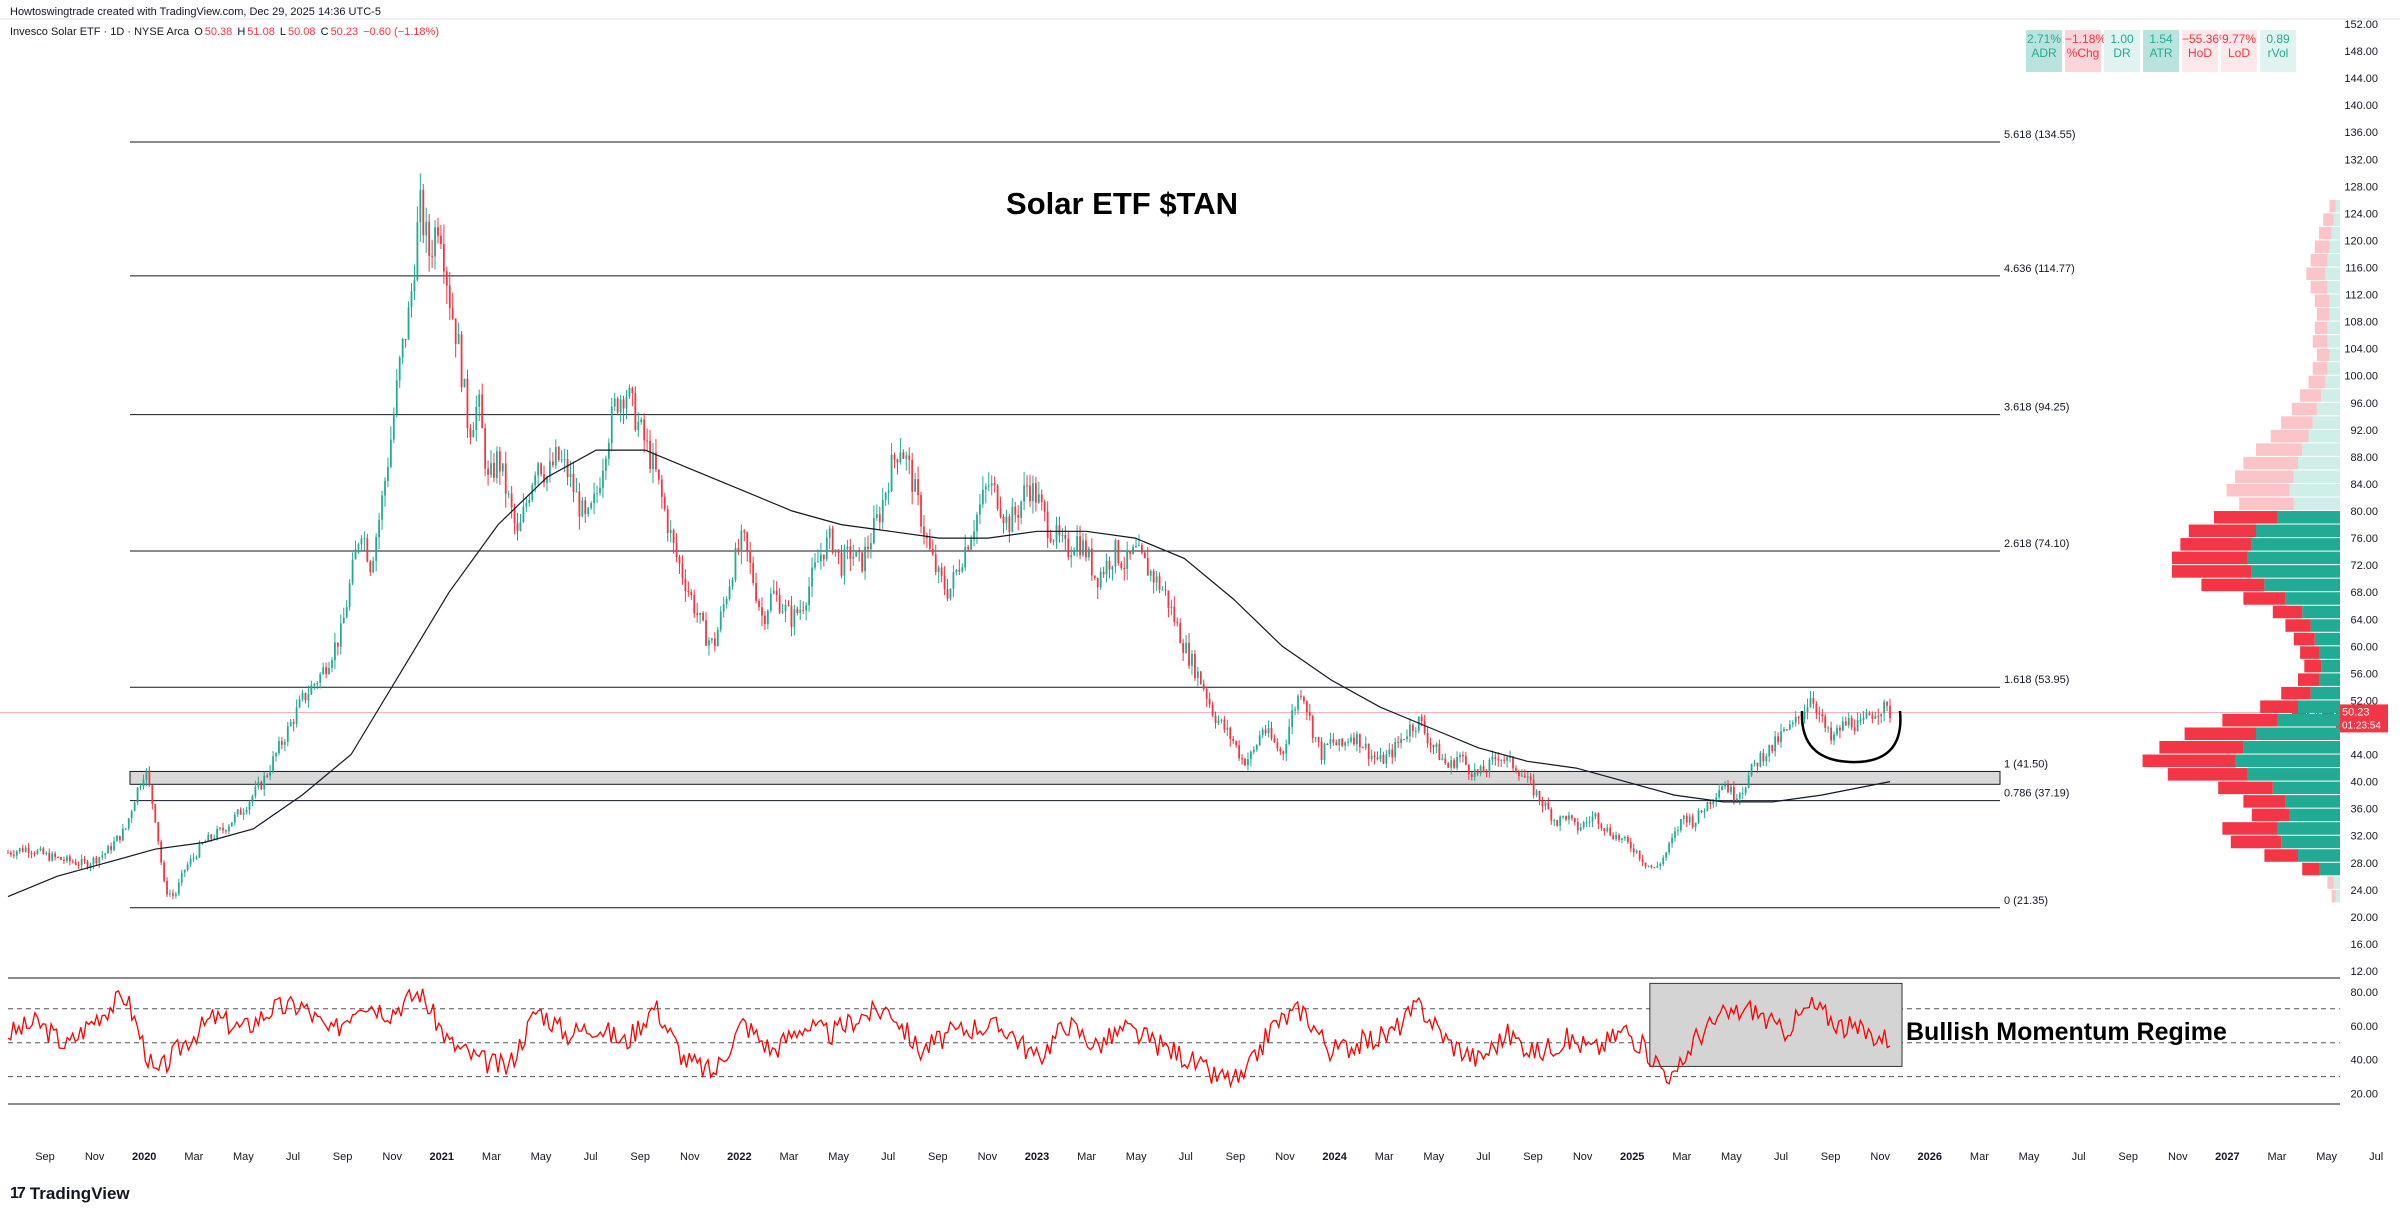  I want to click on time-tick-label: May, so click(2029, 1157).